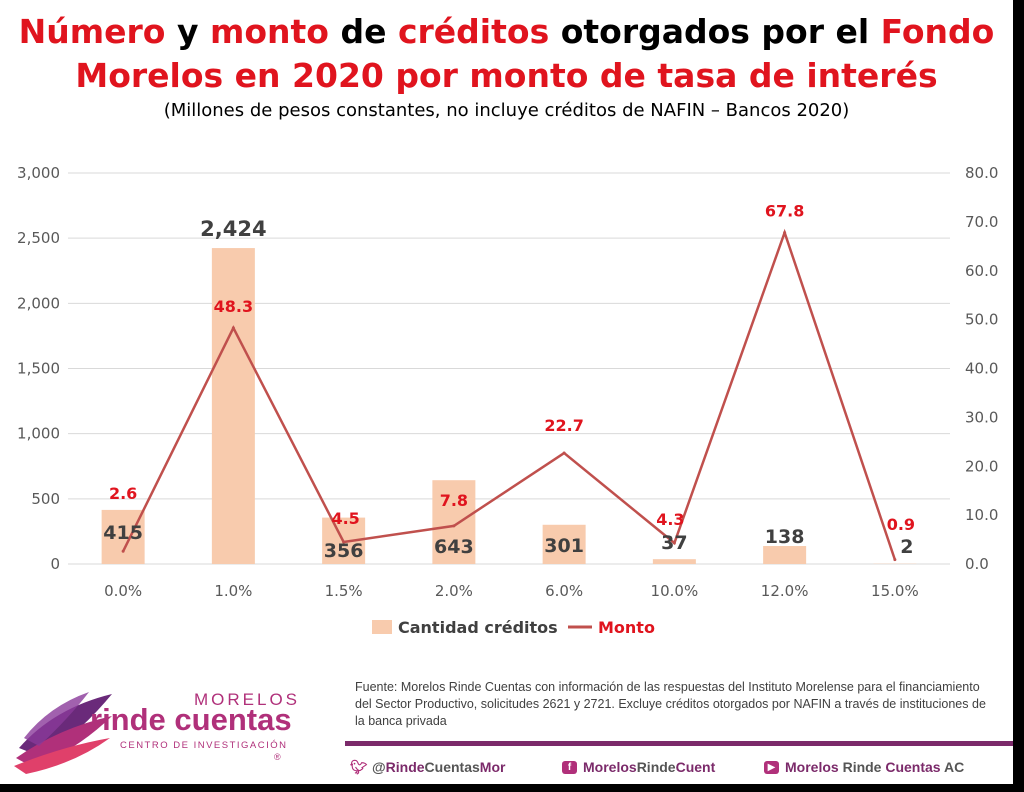 The image size is (1024, 792). What do you see at coordinates (191, 719) in the screenshot?
I see `logo-main-text: rinde cuentas` at bounding box center [191, 719].